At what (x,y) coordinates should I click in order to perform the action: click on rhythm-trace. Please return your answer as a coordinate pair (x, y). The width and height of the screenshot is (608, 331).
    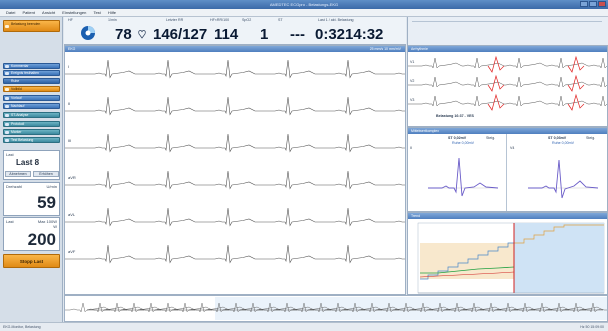
    Looking at the image, I should click on (336, 308).